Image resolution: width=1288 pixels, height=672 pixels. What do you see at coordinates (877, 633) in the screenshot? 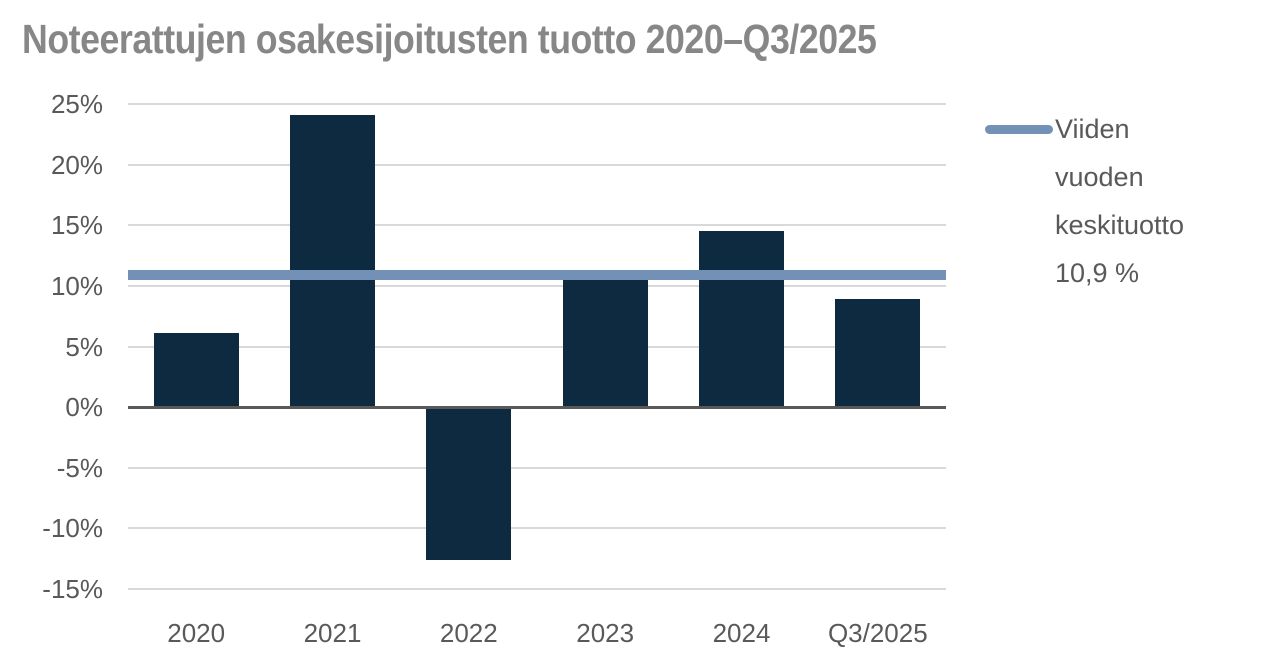
I see `x-tick-label: Q3/2025` at bounding box center [877, 633].